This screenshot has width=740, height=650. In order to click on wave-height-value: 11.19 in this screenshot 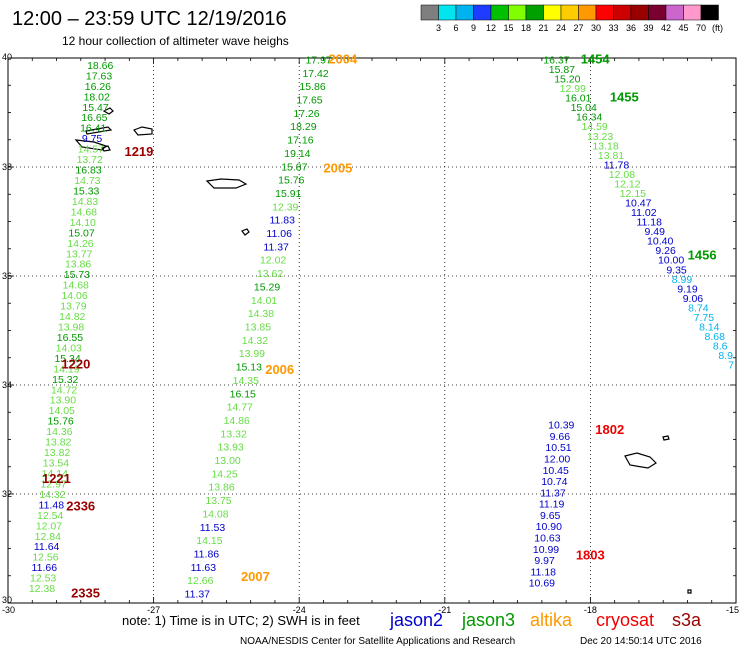, I will do `click(552, 505)`.